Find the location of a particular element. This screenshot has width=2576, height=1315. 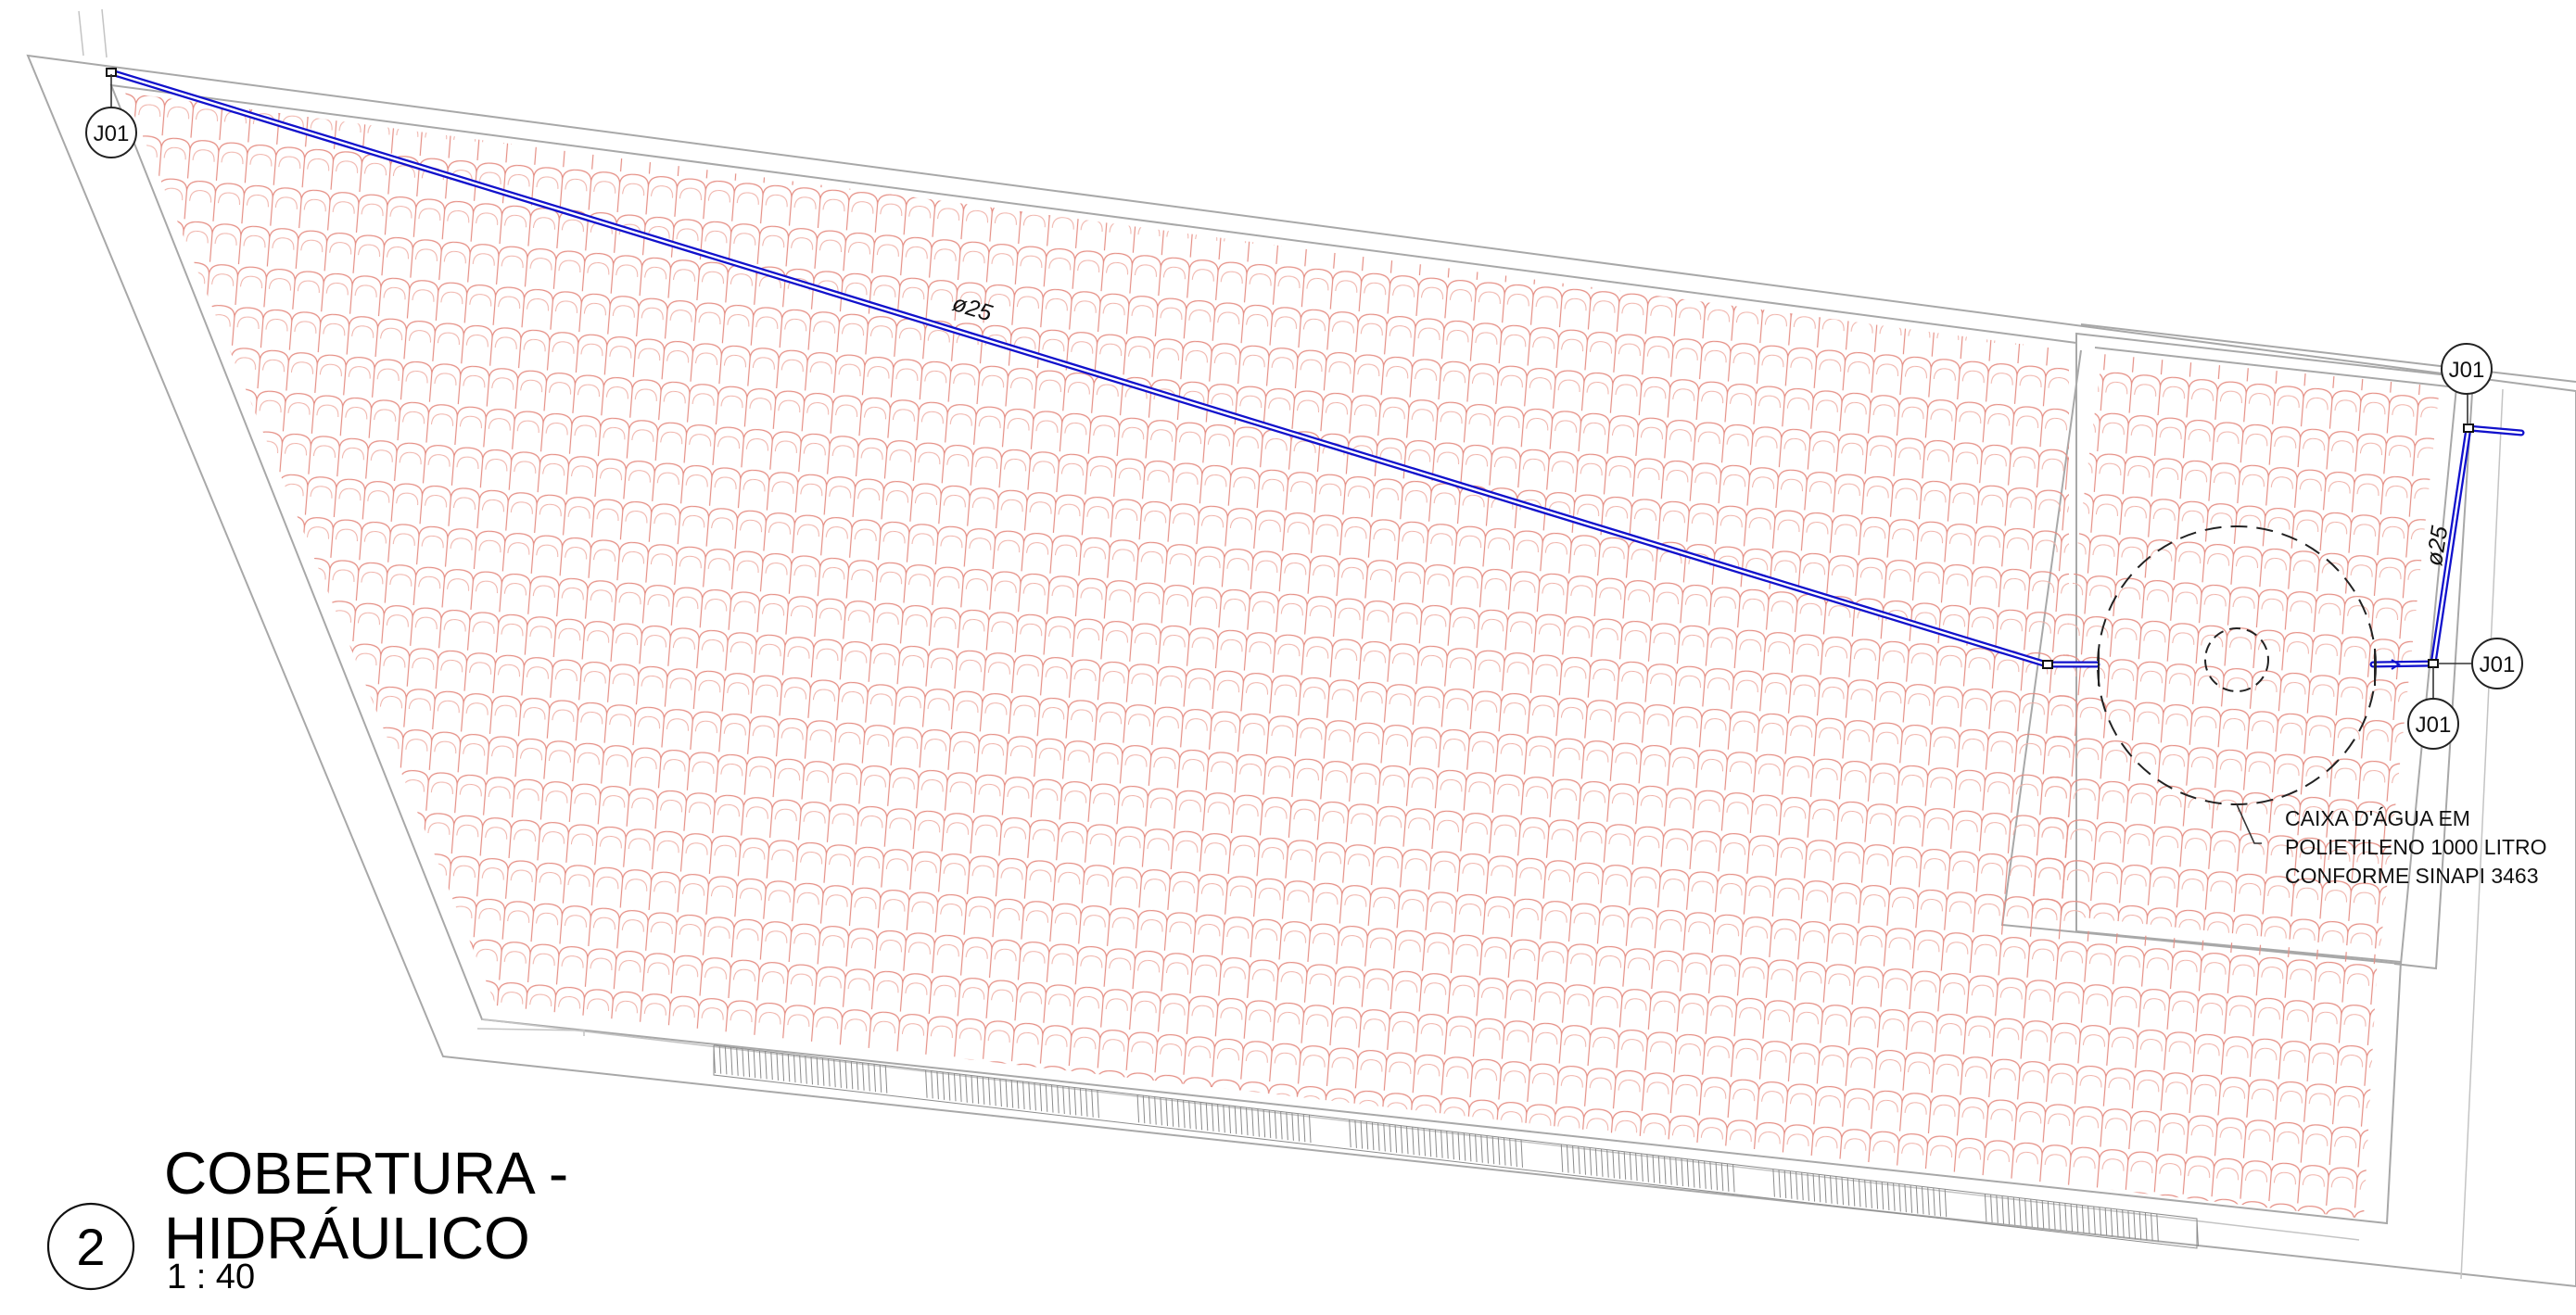

tag-j01-left: J01 is located at coordinates (111, 116).